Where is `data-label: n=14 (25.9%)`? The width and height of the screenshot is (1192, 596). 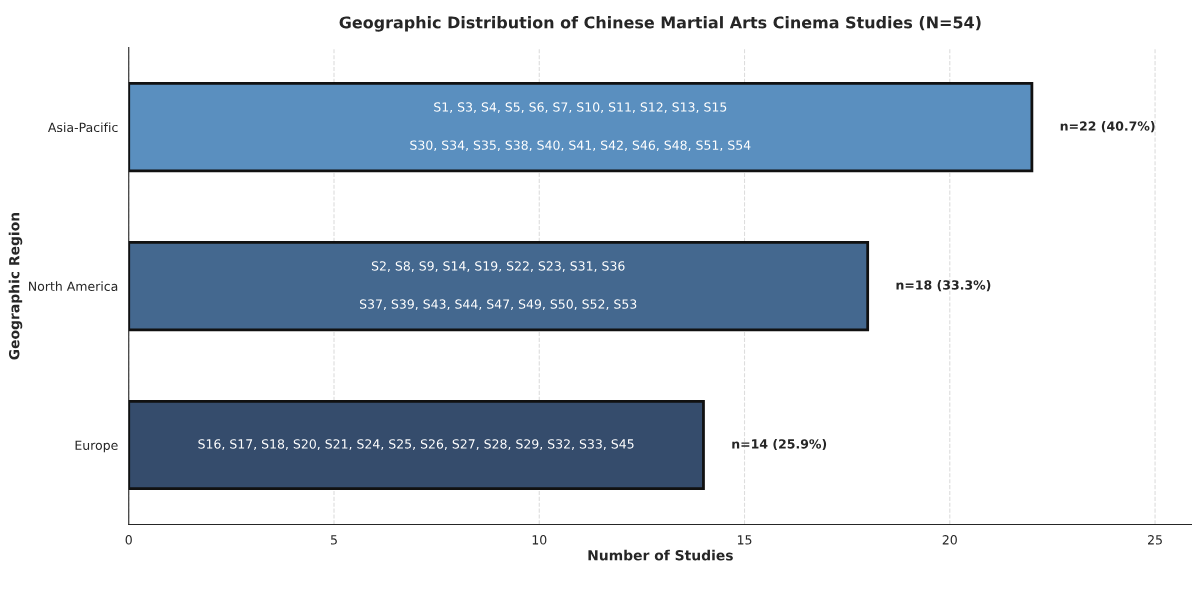 data-label: n=14 (25.9%) is located at coordinates (779, 444).